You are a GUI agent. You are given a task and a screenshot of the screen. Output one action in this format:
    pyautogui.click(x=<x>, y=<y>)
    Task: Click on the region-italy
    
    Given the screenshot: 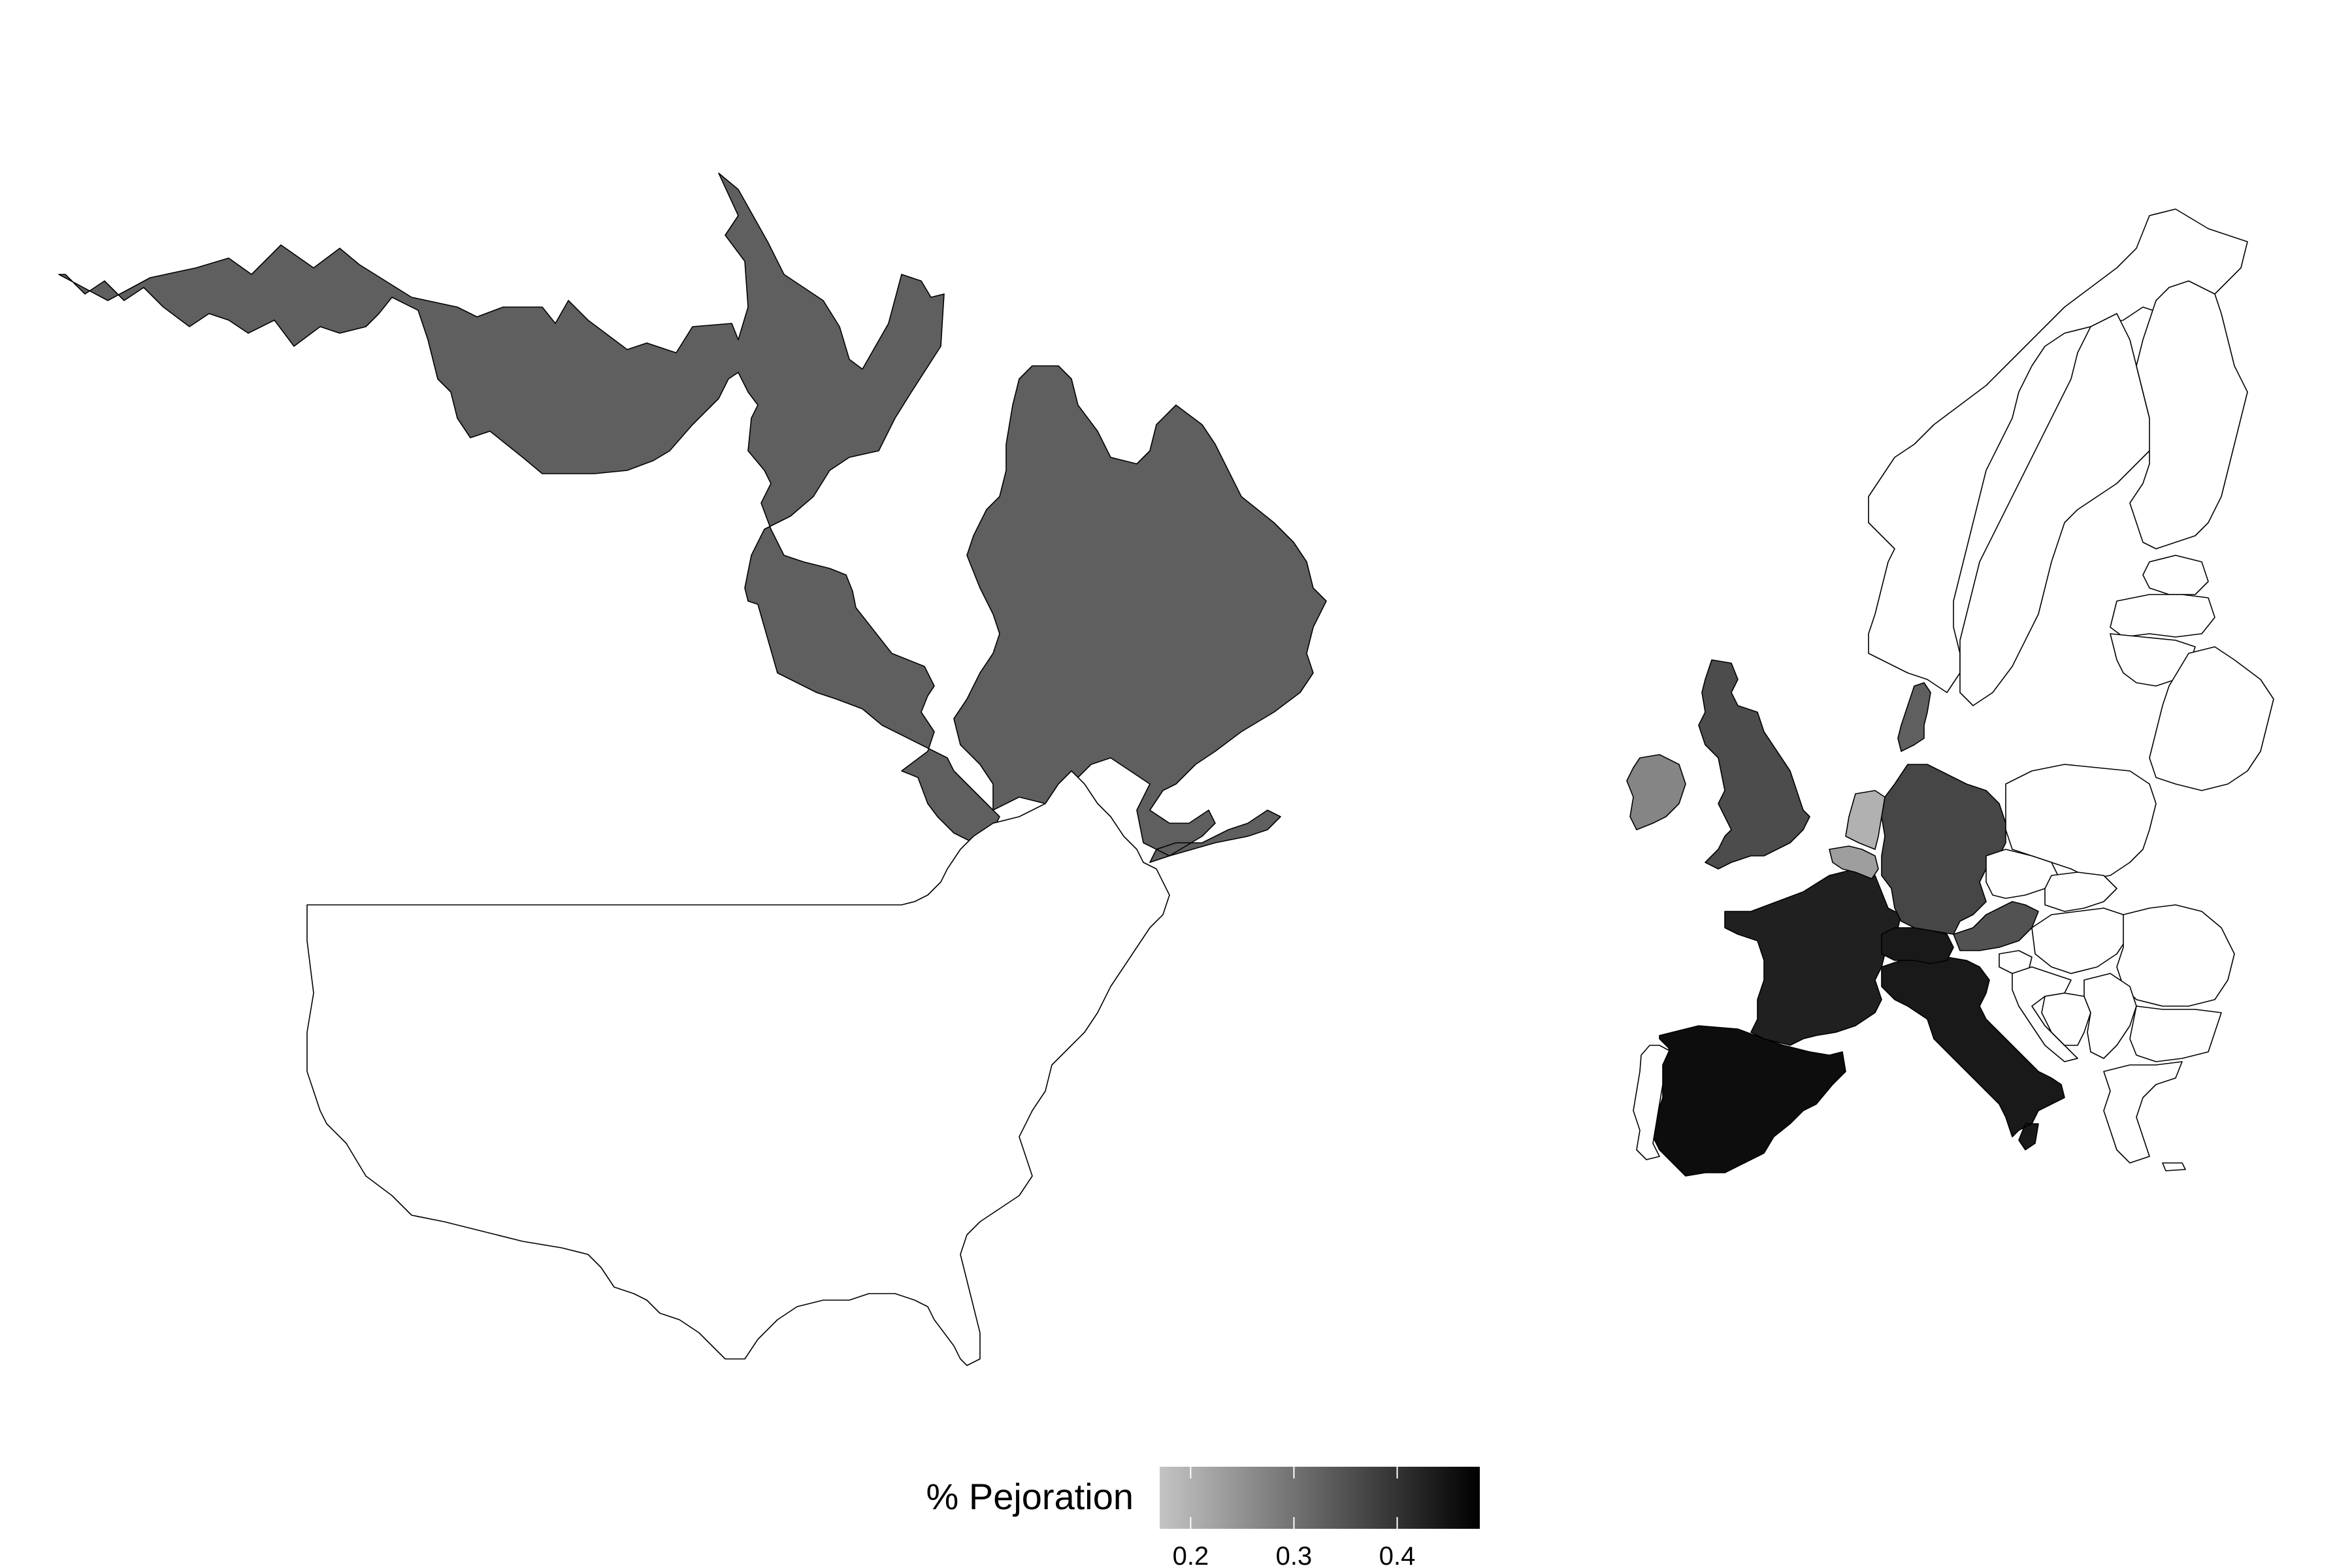 What is the action you would take?
    pyautogui.click(x=1973, y=1052)
    